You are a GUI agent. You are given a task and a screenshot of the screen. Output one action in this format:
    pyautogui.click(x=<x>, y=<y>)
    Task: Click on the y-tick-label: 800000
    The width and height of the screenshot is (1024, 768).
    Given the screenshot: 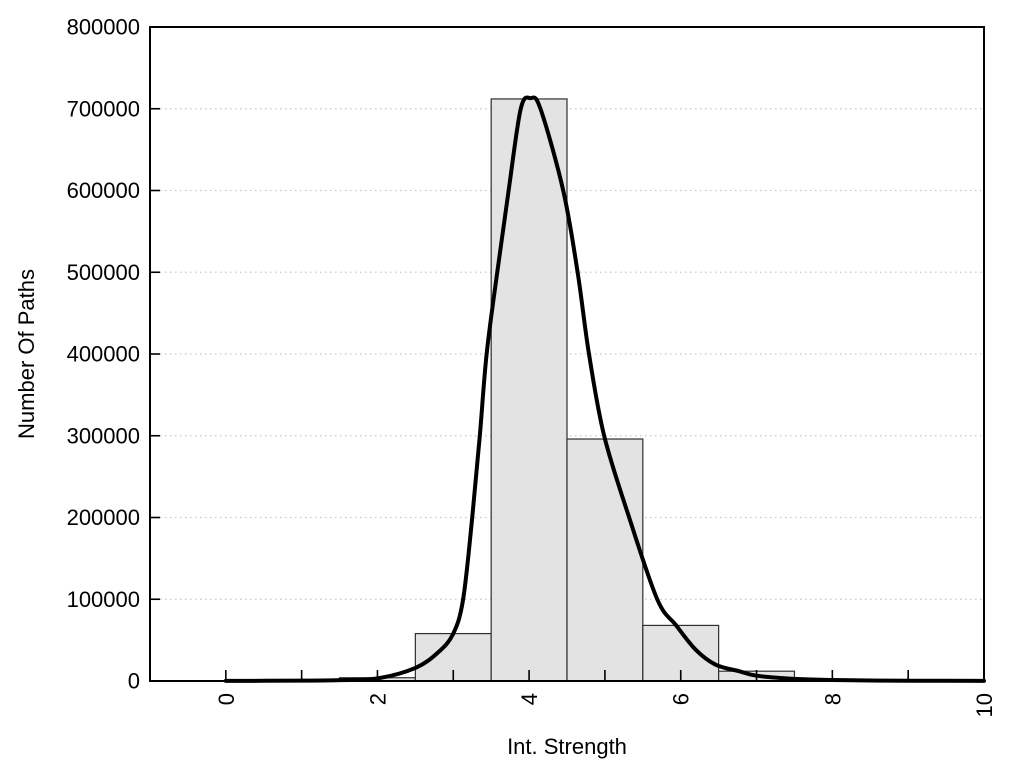 What is the action you would take?
    pyautogui.click(x=103, y=27)
    